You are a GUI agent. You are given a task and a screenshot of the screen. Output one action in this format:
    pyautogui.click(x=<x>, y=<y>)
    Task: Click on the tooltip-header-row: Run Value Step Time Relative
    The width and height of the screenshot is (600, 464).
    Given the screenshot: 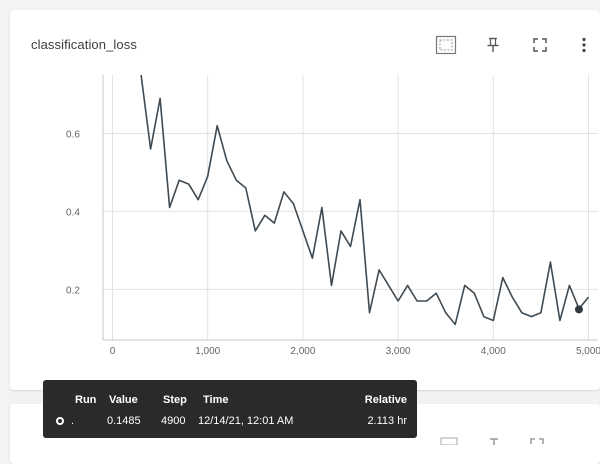 What is the action you would take?
    pyautogui.click(x=230, y=402)
    